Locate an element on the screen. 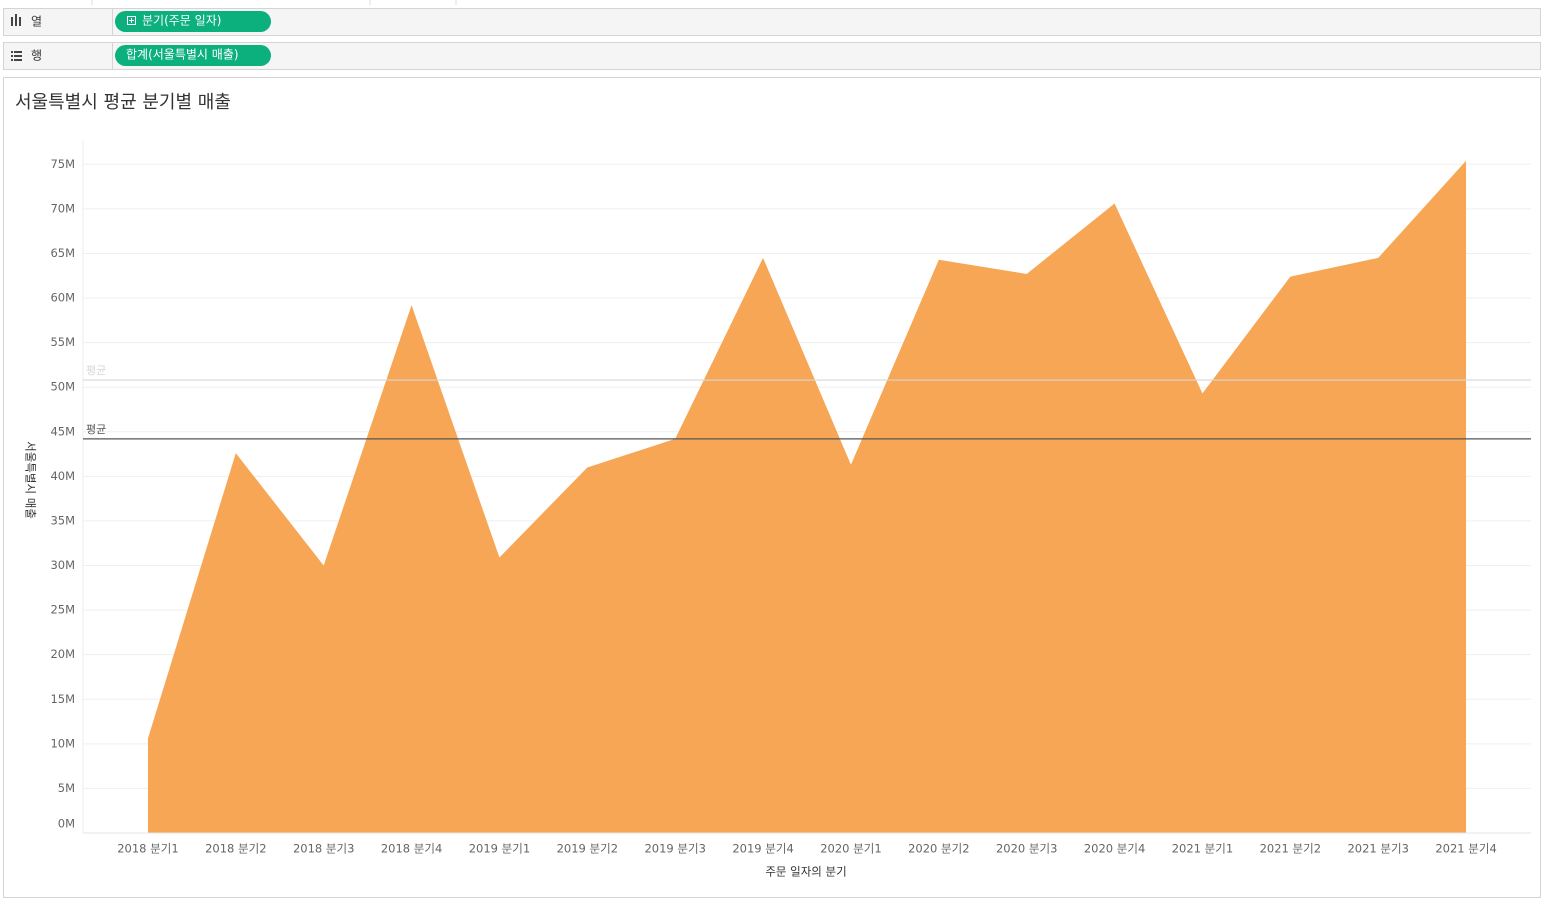 This screenshot has height=904, width=1546. columns-icon is located at coordinates (16, 20).